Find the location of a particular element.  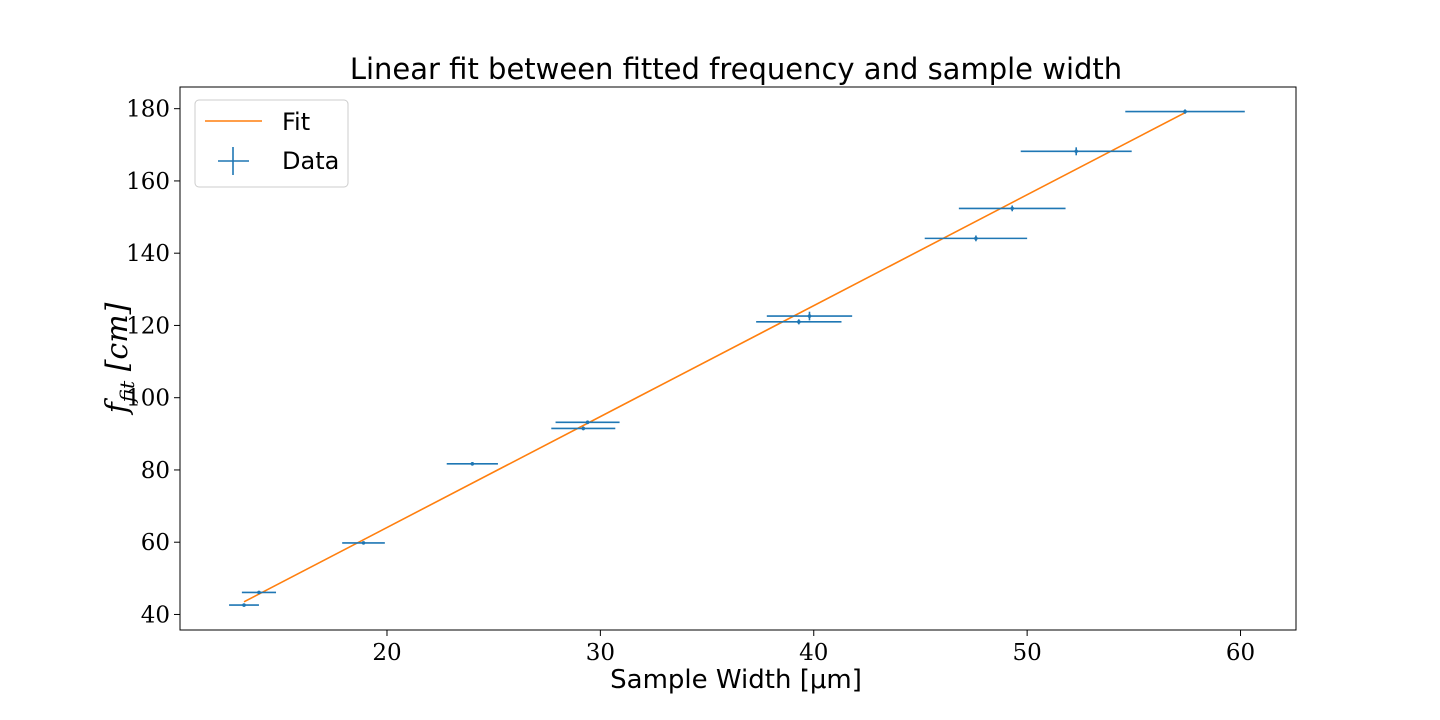

y-tick-label: 180 is located at coordinates (148, 110).